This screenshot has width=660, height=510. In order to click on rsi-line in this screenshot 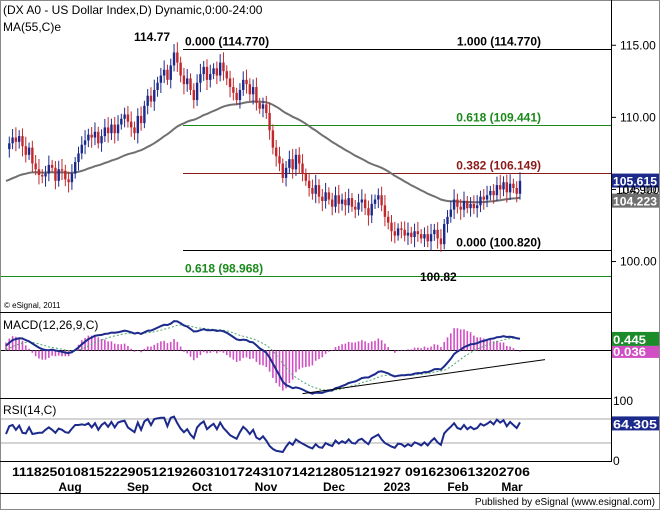, I will do `click(263, 434)`.